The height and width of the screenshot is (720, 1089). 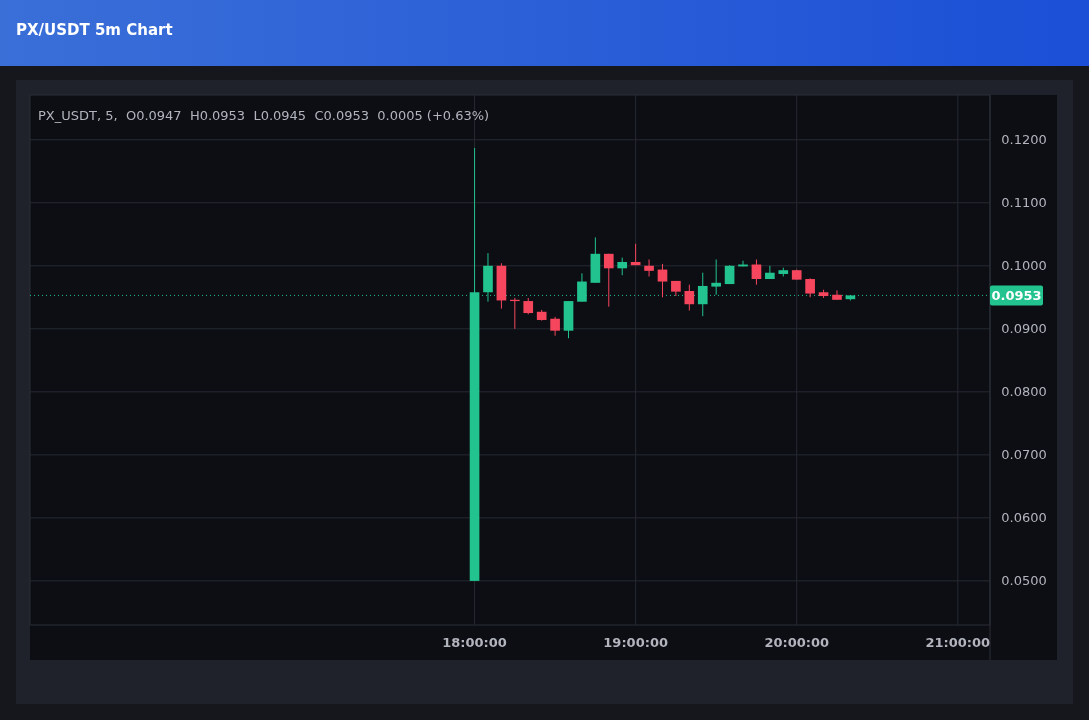 I want to click on chart-title: PX/USDT 5m Chart, so click(x=94, y=30).